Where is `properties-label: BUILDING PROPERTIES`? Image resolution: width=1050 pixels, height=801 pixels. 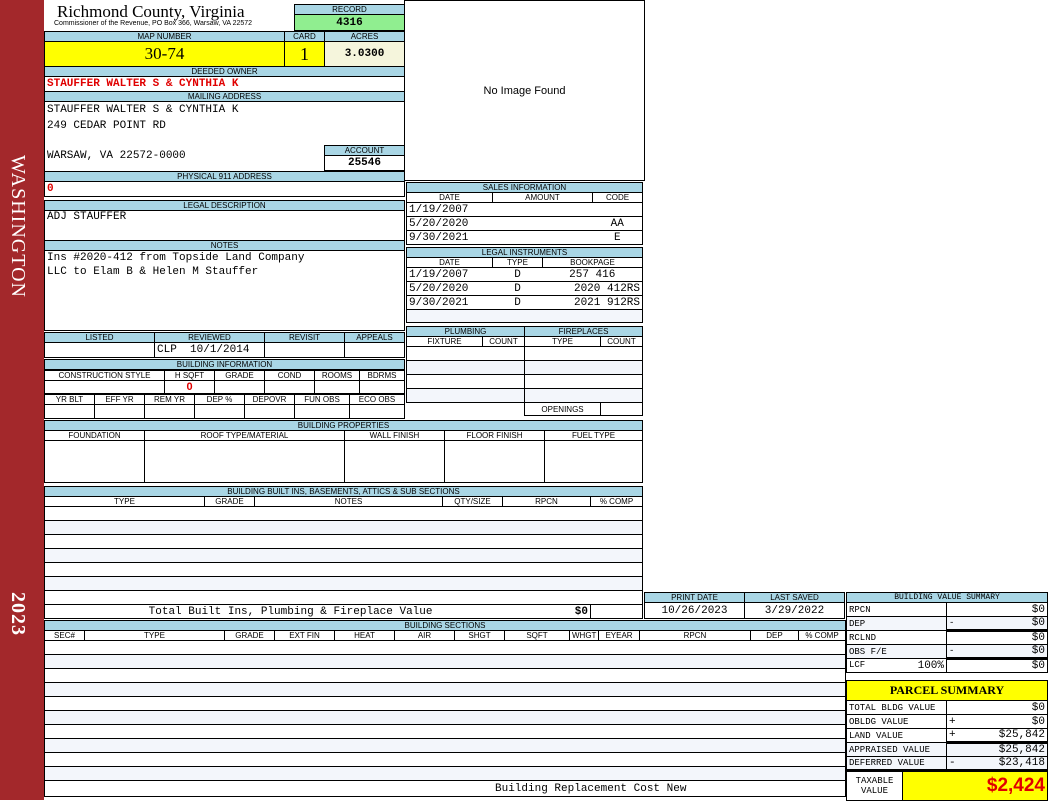
properties-label: BUILDING PROPERTIES is located at coordinates (343, 425).